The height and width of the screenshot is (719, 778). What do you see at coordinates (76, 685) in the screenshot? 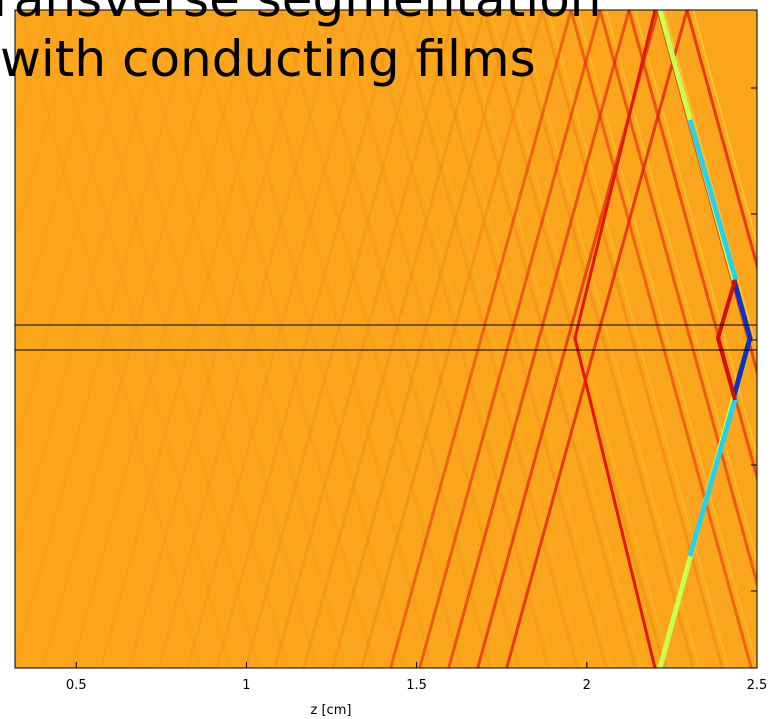
I see `x-tick-label: 0.5` at bounding box center [76, 685].